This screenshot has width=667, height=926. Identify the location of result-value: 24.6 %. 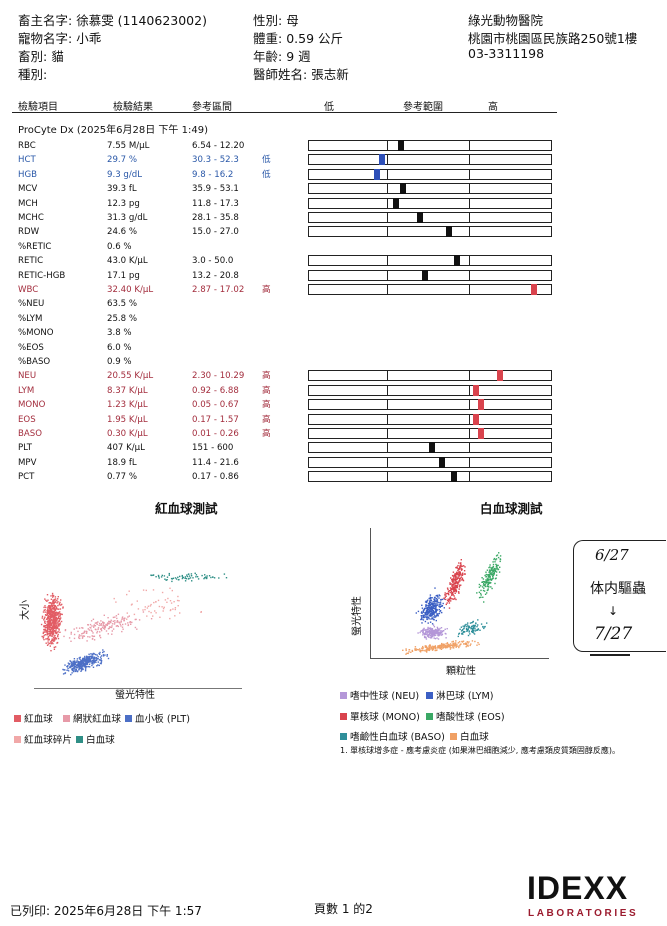
(122, 232).